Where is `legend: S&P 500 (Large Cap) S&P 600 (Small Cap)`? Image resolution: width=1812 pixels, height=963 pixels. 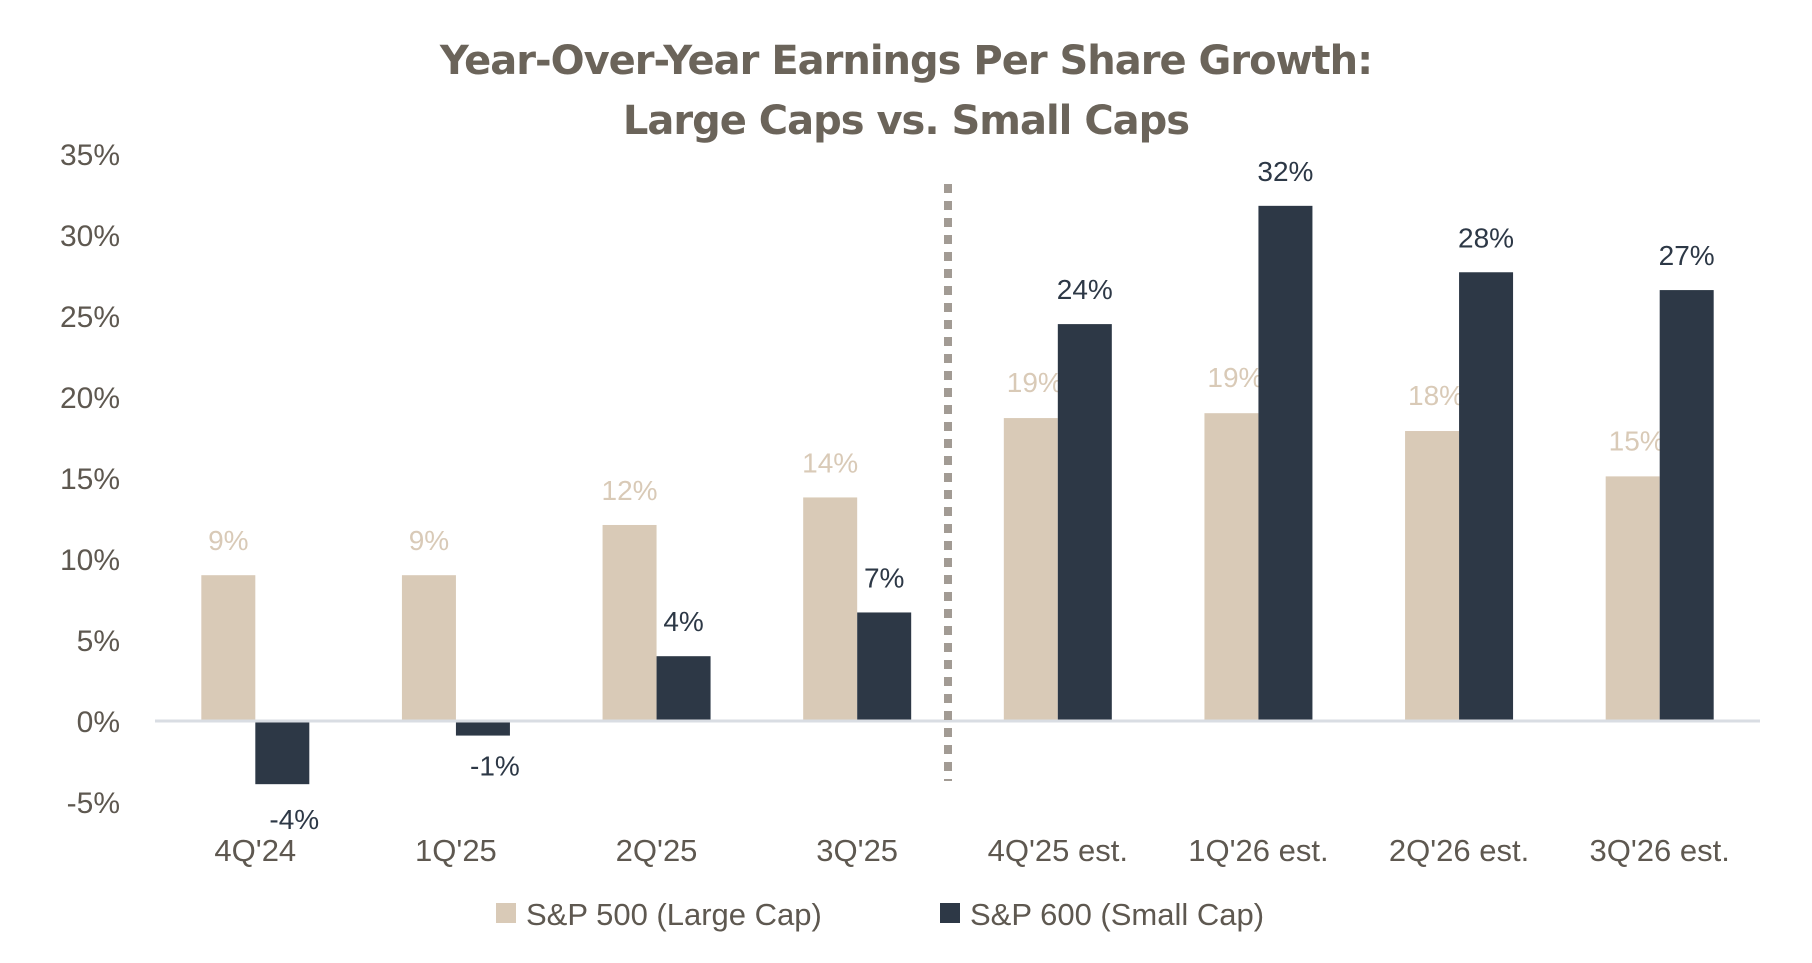
legend: S&P 500 (Large Cap) S&P 600 (Small Cap) is located at coordinates (880, 914).